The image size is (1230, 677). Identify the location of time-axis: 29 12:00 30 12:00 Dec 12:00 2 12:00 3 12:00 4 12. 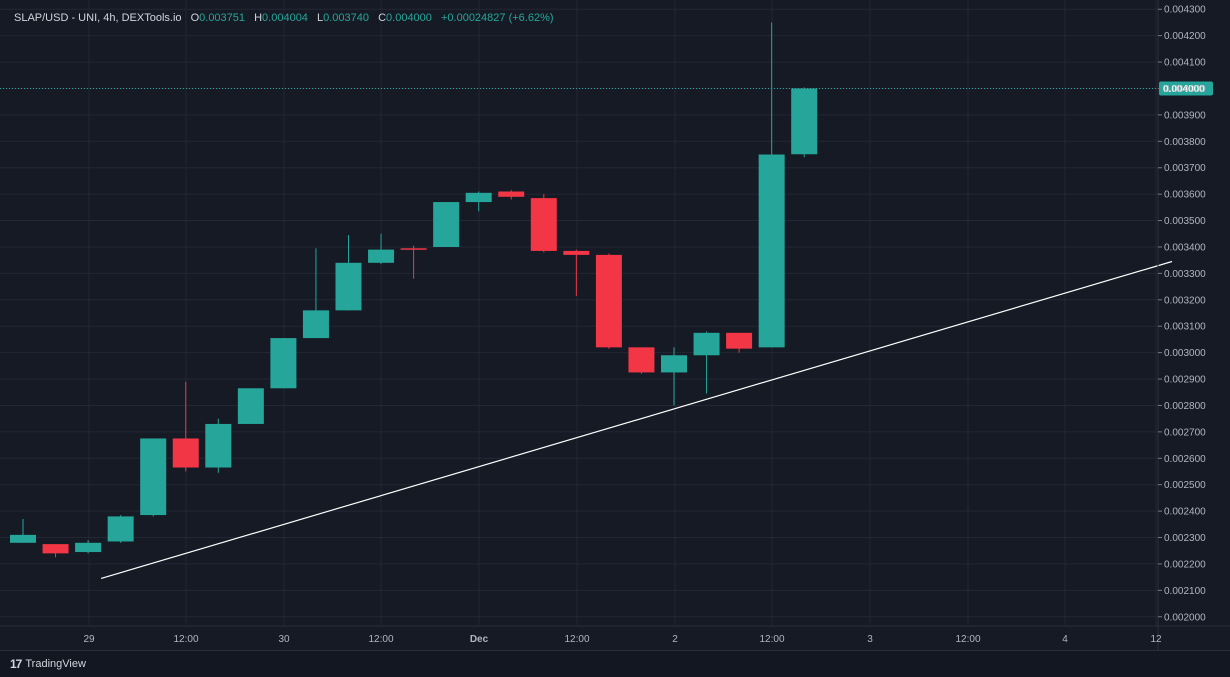
(622, 639).